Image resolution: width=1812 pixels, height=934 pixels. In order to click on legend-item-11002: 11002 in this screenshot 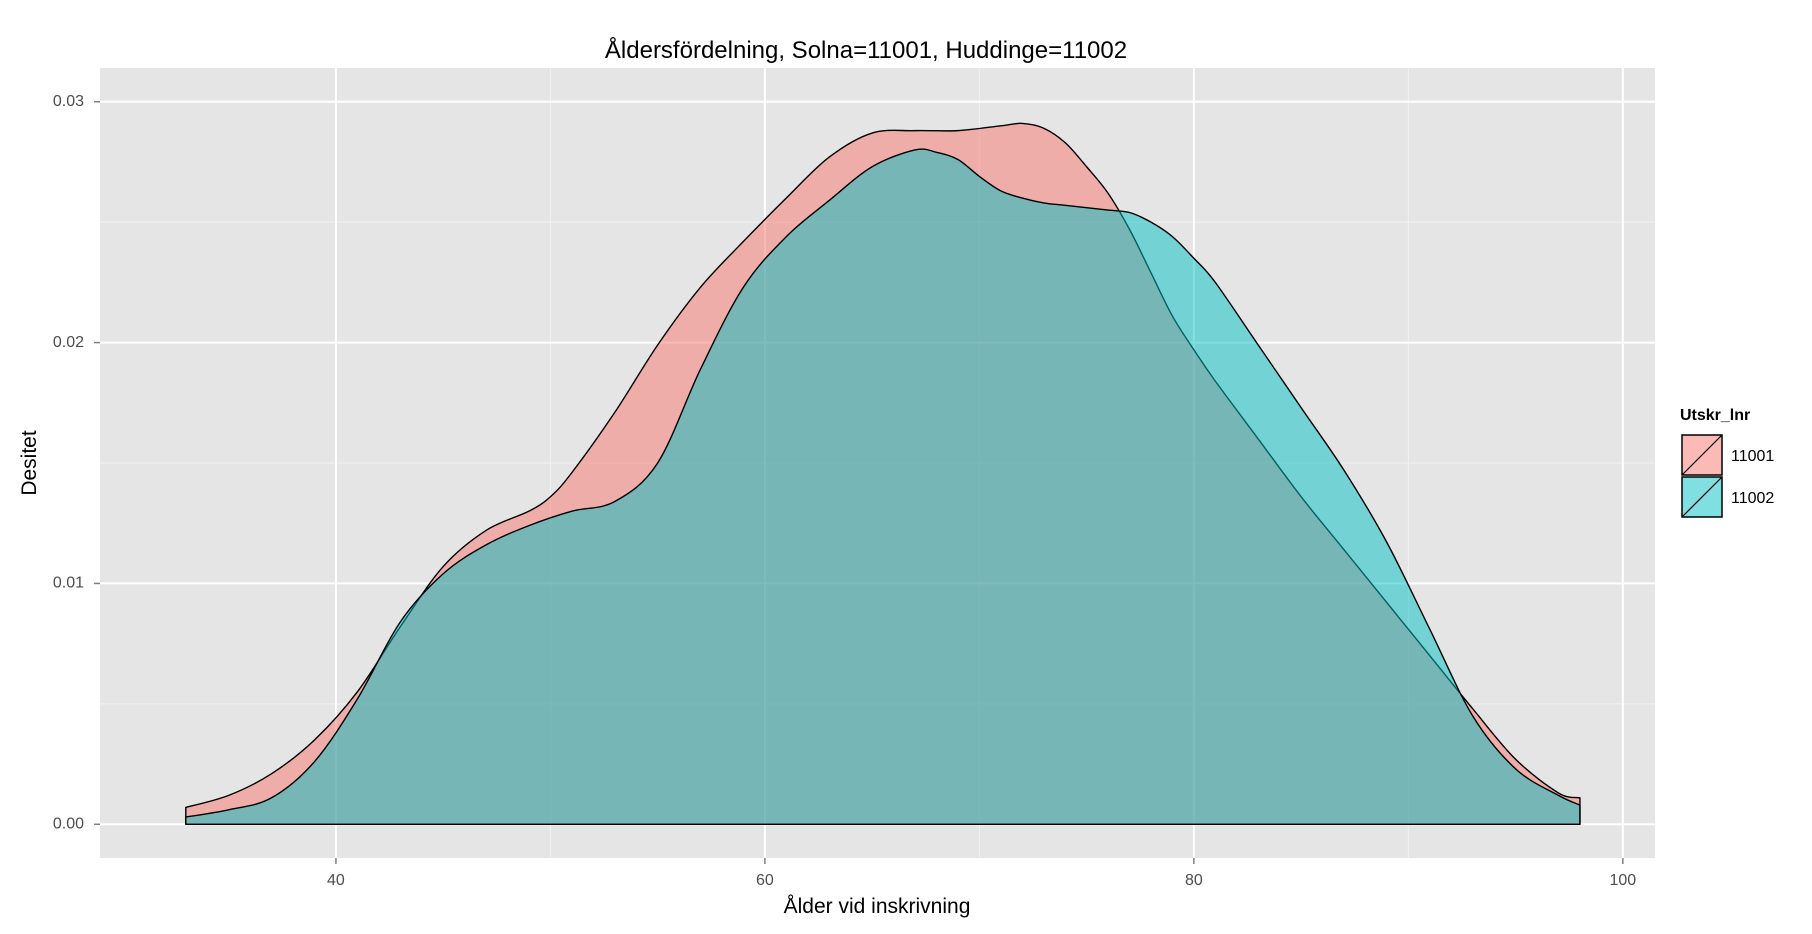, I will do `click(1727, 497)`.